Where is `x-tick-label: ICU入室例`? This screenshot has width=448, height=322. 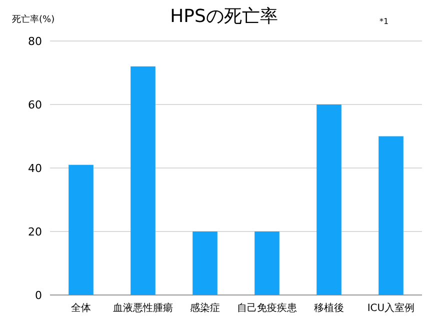 x-tick-label: ICU入室例 is located at coordinates (391, 308).